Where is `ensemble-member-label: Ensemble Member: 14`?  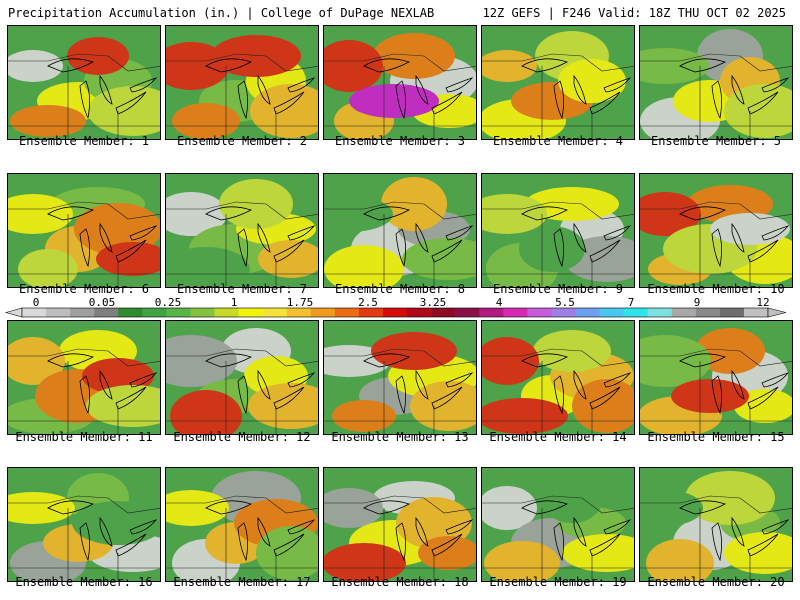 ensemble-member-label: Ensemble Member: 14 is located at coordinates (558, 437).